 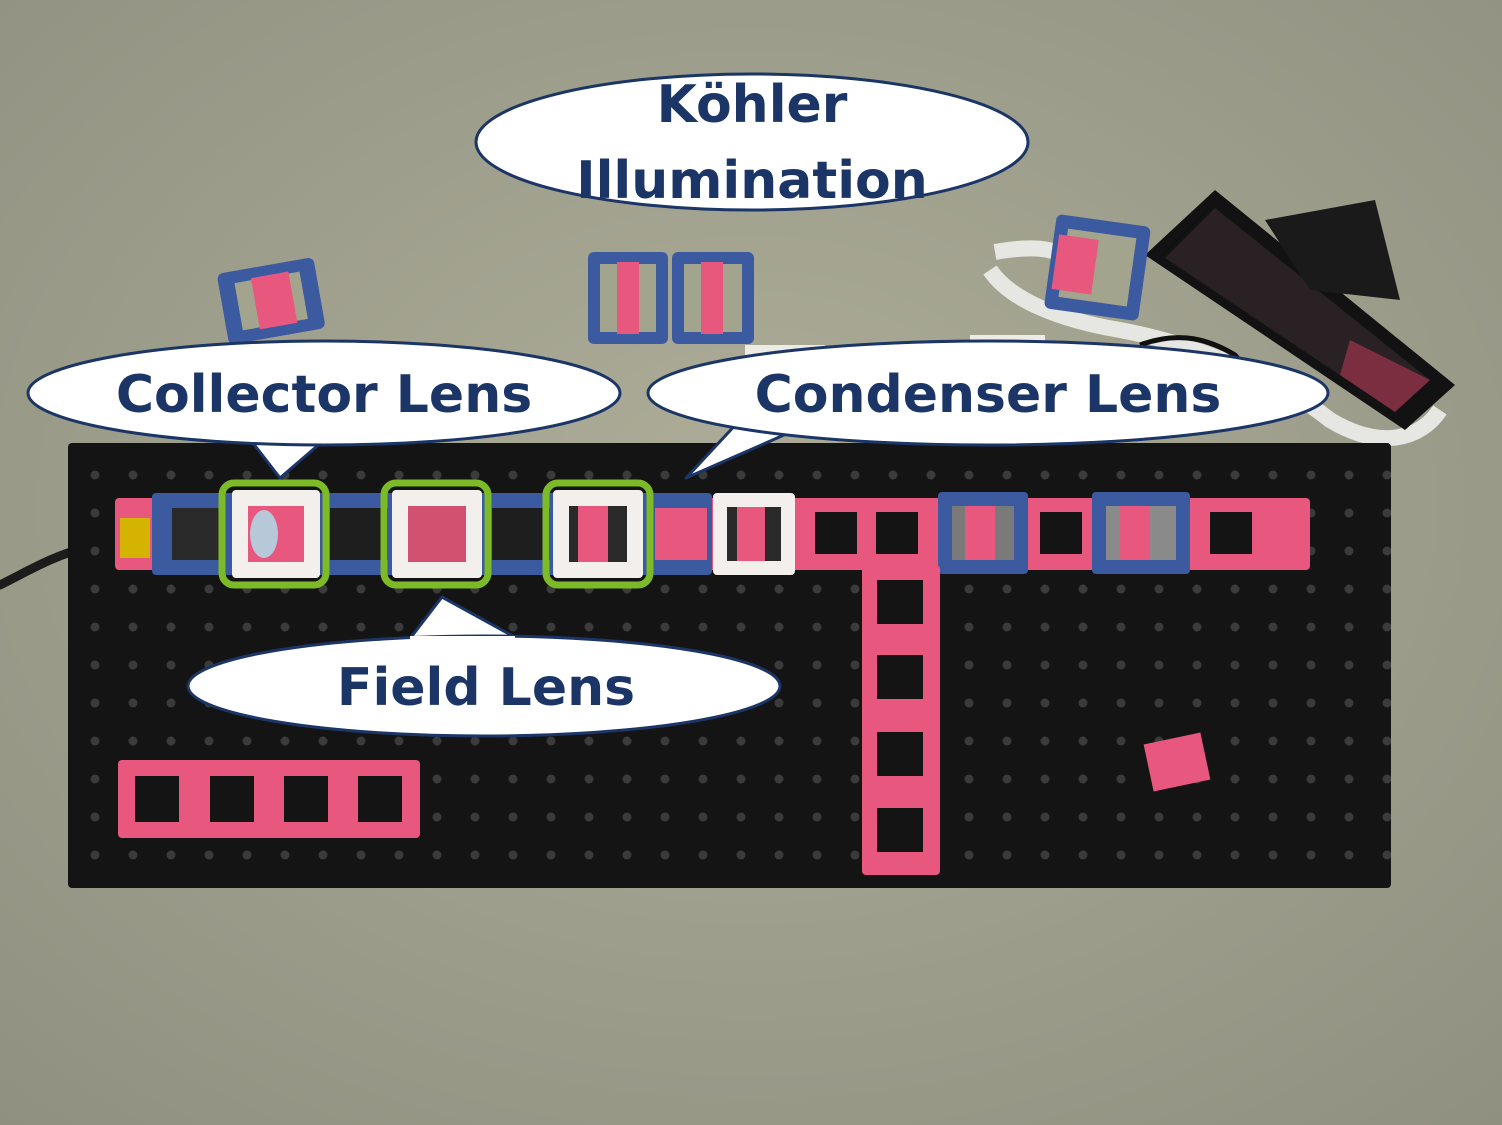 I want to click on white-cube-collector, so click(x=276, y=534).